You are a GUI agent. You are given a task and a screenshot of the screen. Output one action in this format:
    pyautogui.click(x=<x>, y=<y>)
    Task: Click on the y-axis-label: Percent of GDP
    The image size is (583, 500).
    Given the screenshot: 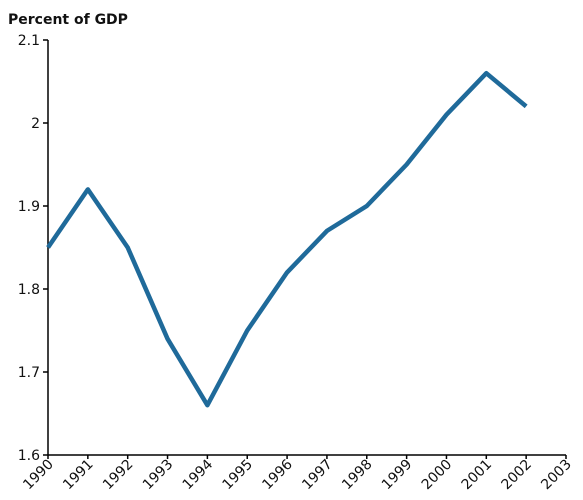 What is the action you would take?
    pyautogui.click(x=68, y=20)
    